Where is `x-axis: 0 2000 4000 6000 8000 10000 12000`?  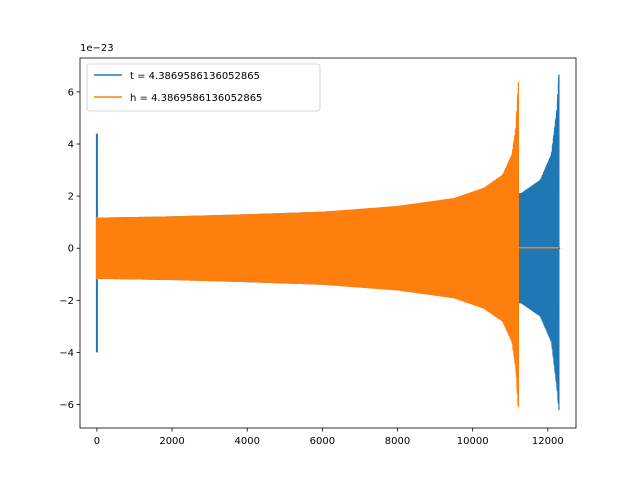 x-axis: 0 2000 4000 6000 8000 10000 12000 is located at coordinates (329, 437).